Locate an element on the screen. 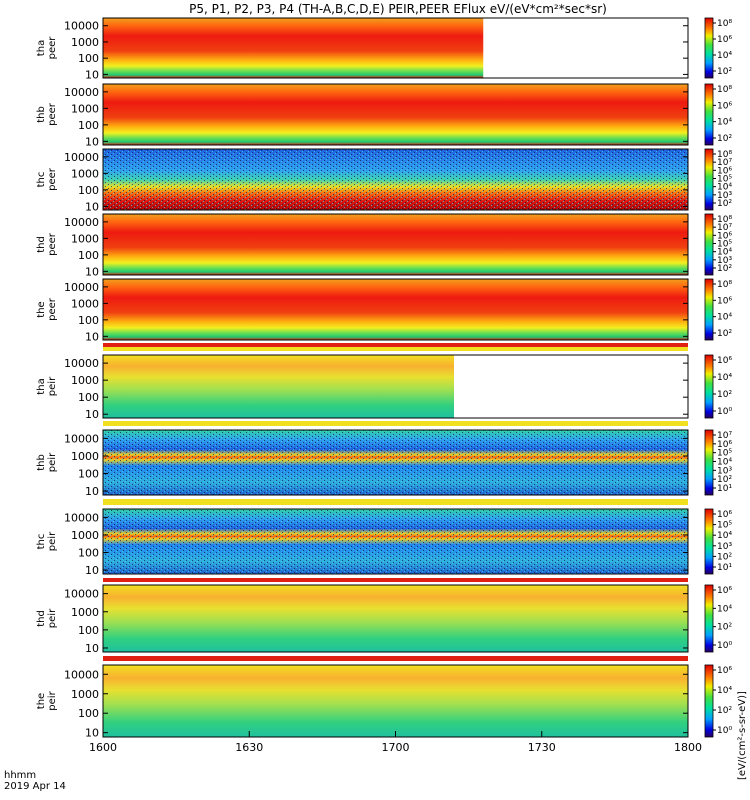 The image size is (750, 800). x-corner-label: hhmm is located at coordinates (20, 775).